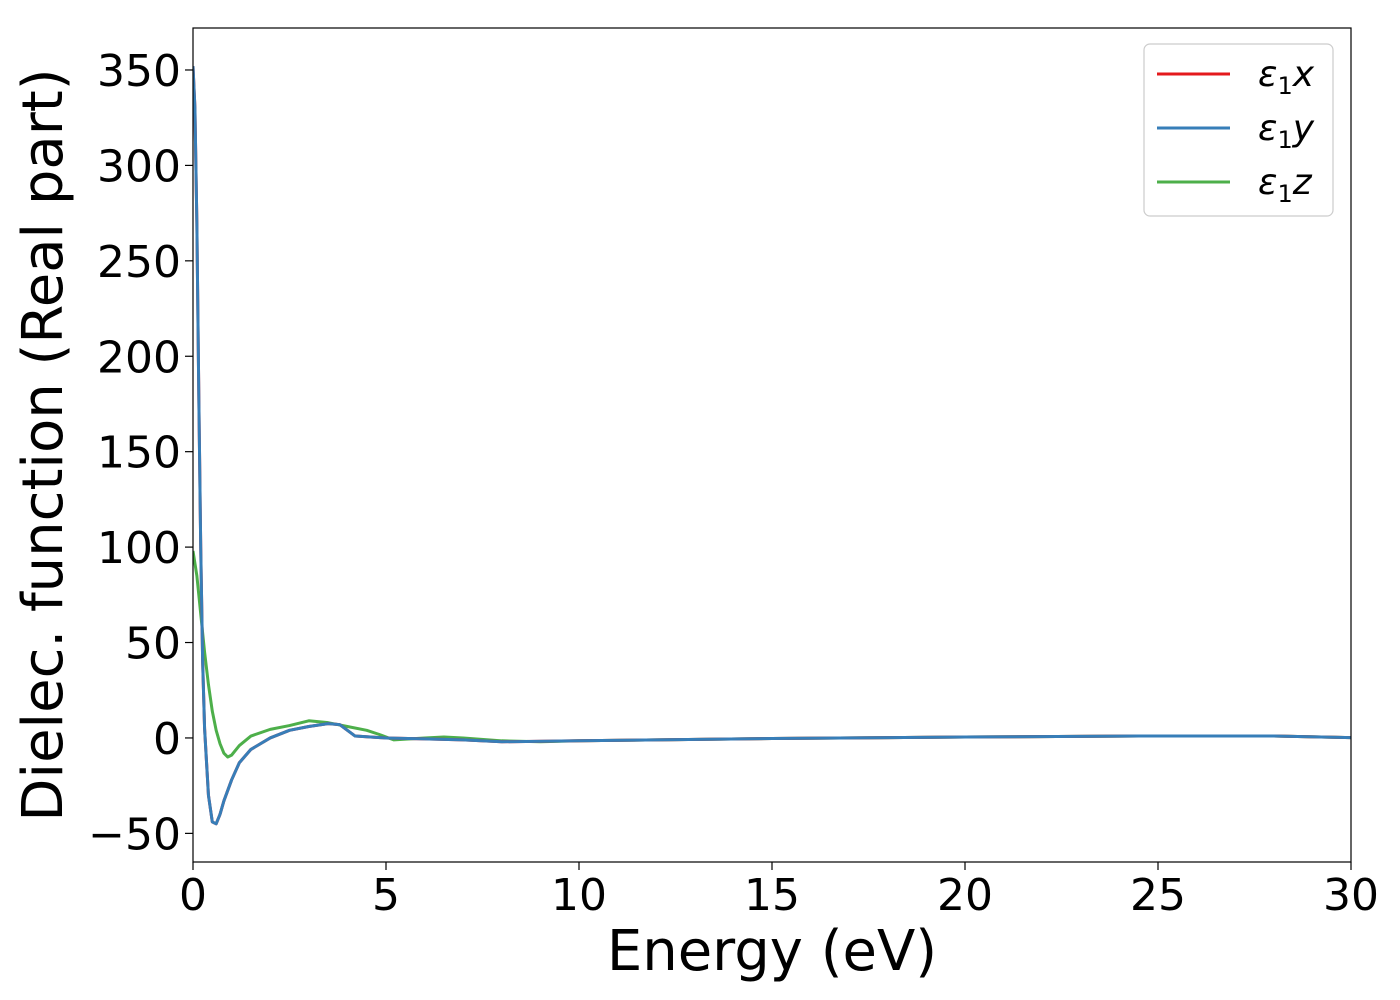 Image resolution: width=1400 pixels, height=1000 pixels. Describe the element at coordinates (965, 895) in the screenshot. I see `x-tick-label: 20` at that location.